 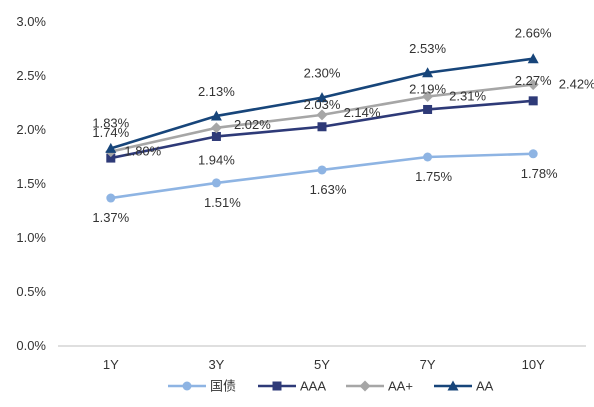 What do you see at coordinates (110, 132) in the screenshot?
I see `data-label: 1.74%` at bounding box center [110, 132].